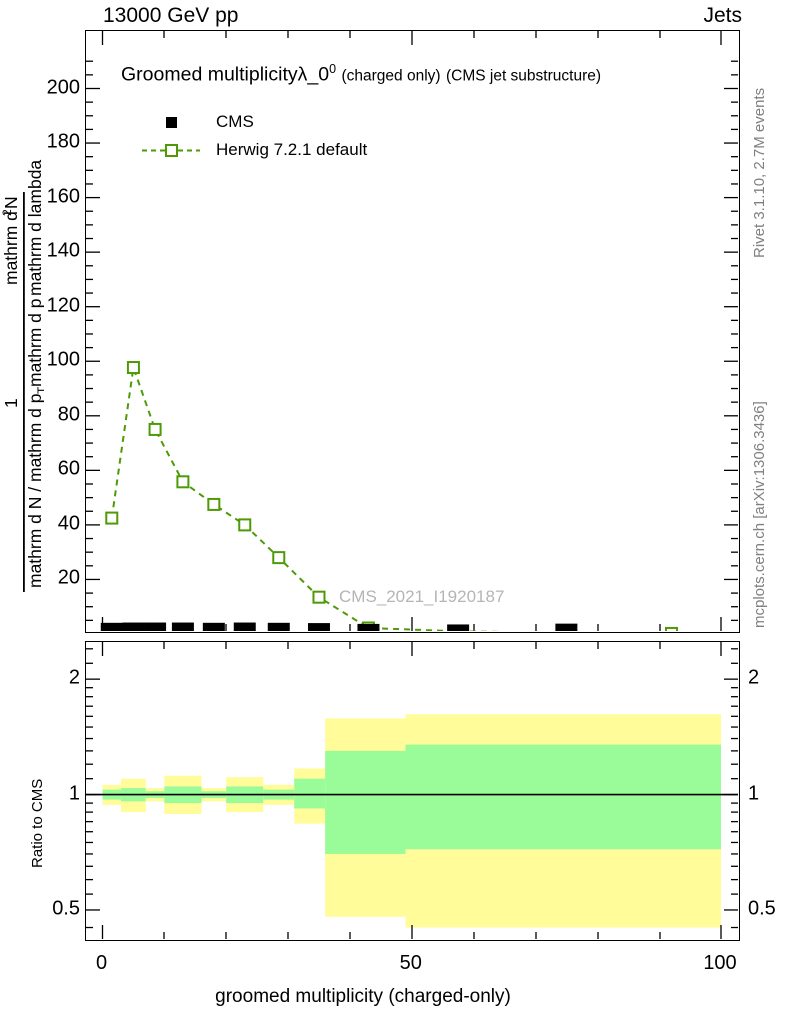 Image resolution: width=786 pixels, height=1024 pixels. What do you see at coordinates (11, 202) in the screenshot?
I see `yaxis-numerator-N: N` at bounding box center [11, 202].